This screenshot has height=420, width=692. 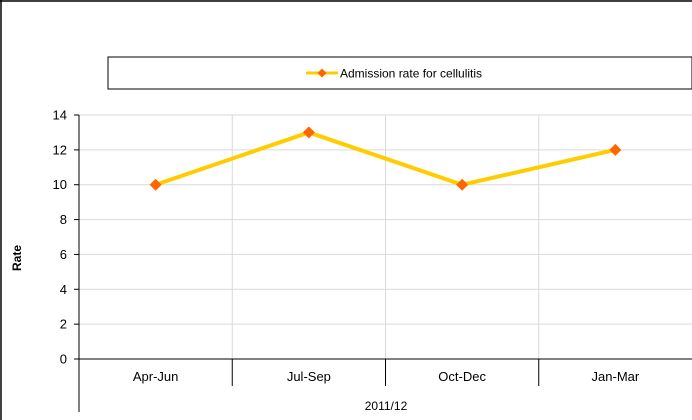 I want to click on y-tick-label: 4, so click(x=63, y=289).